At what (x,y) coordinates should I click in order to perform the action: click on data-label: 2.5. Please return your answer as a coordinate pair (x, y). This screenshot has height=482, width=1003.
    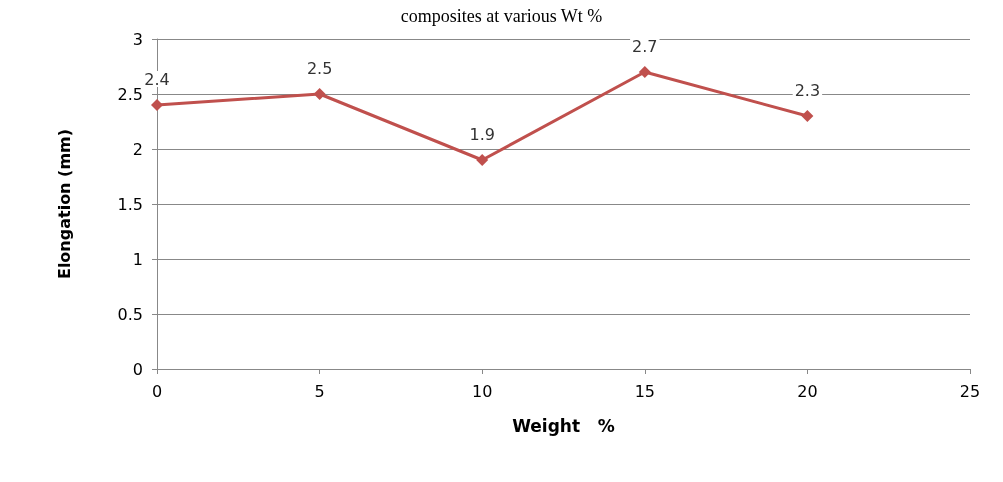
    Looking at the image, I should click on (319, 68).